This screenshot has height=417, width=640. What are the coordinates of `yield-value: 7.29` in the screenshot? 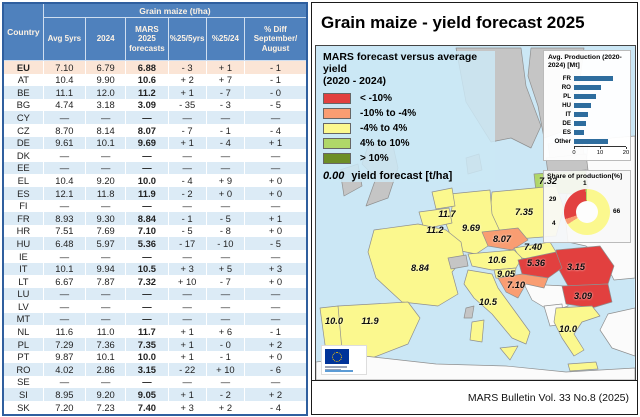 It's located at (64, 344).